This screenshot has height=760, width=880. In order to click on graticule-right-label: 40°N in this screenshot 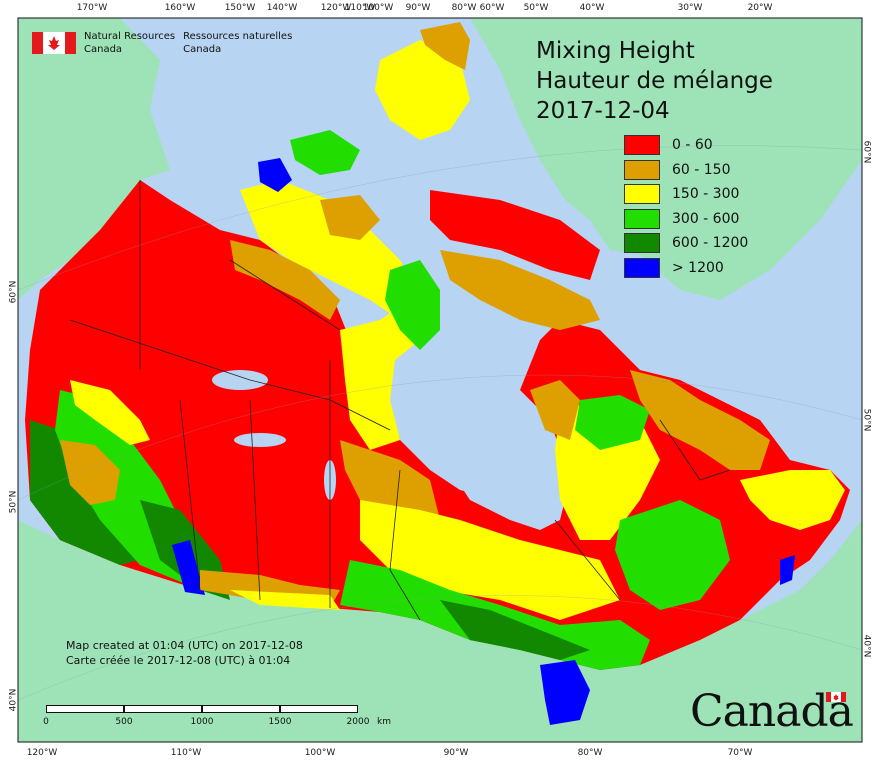, I will do `click(866, 646)`.